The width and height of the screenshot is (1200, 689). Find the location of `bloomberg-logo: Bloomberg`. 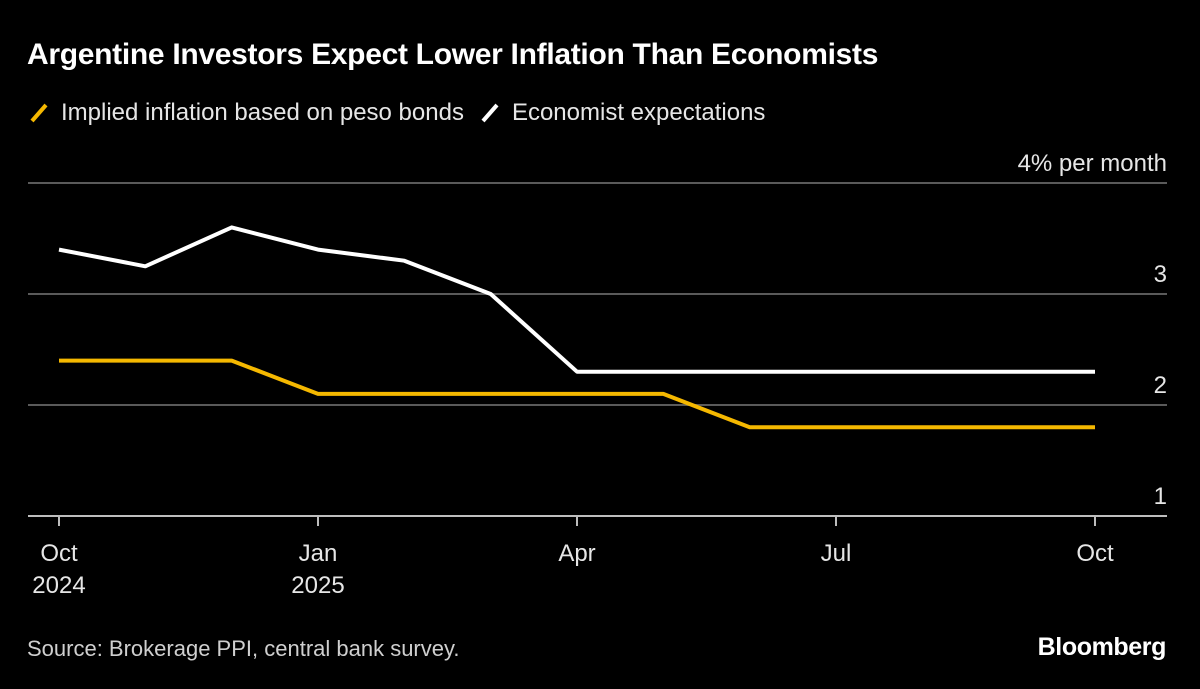

bloomberg-logo: Bloomberg is located at coordinates (1102, 647).